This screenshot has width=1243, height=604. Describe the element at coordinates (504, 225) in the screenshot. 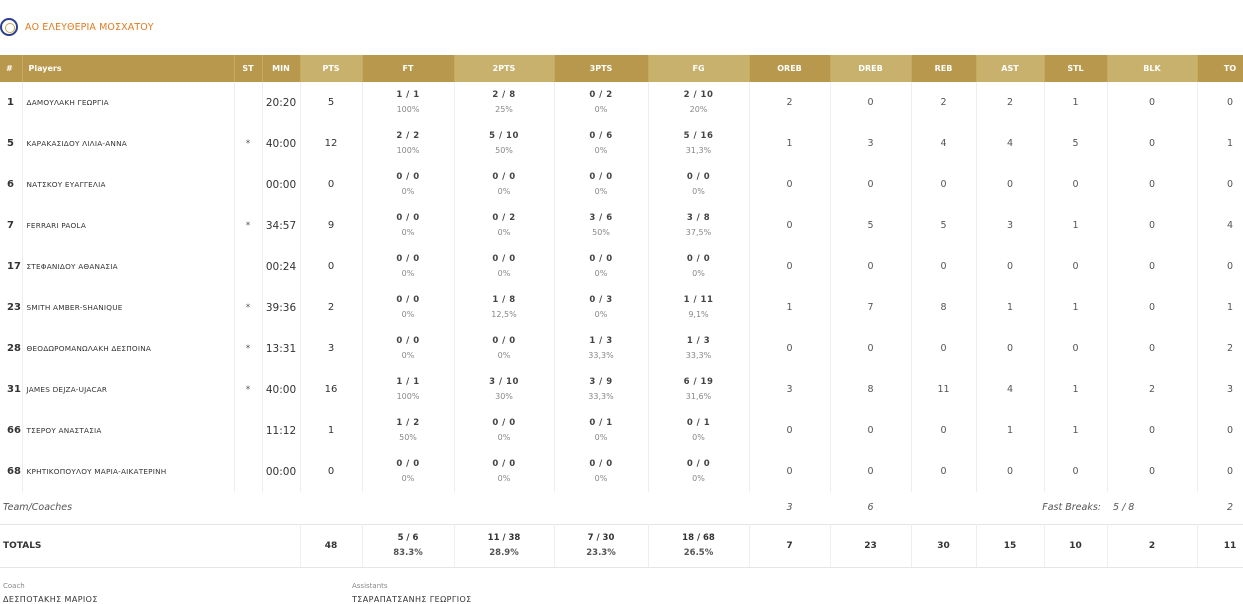

I see `player-2pts: 0 / 2 0%` at that location.